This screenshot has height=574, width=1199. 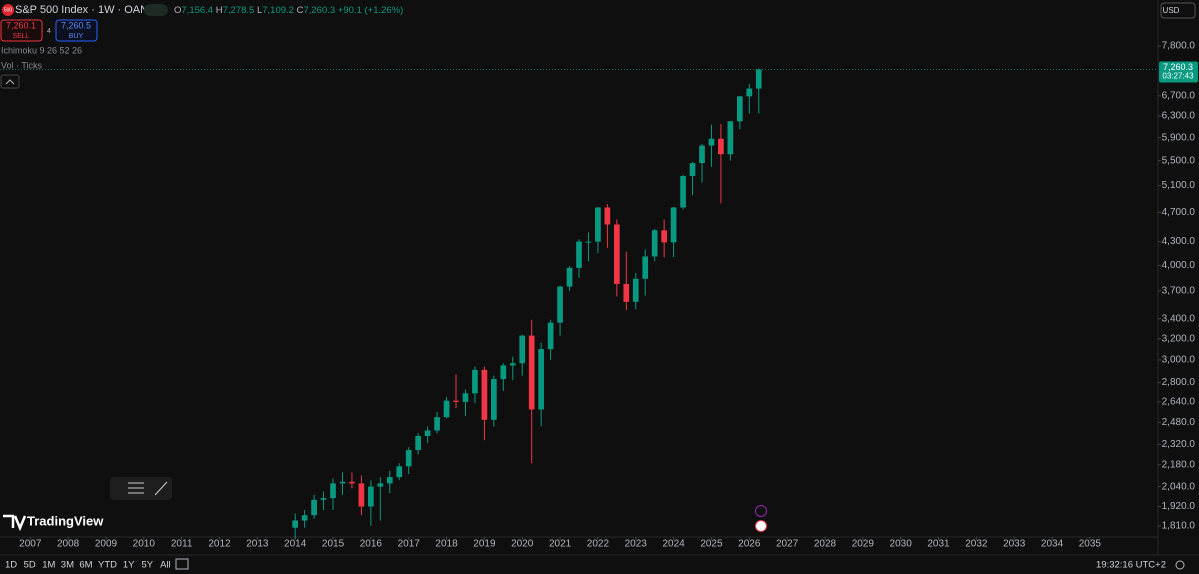 I want to click on symbol-icon, so click(x=8, y=10).